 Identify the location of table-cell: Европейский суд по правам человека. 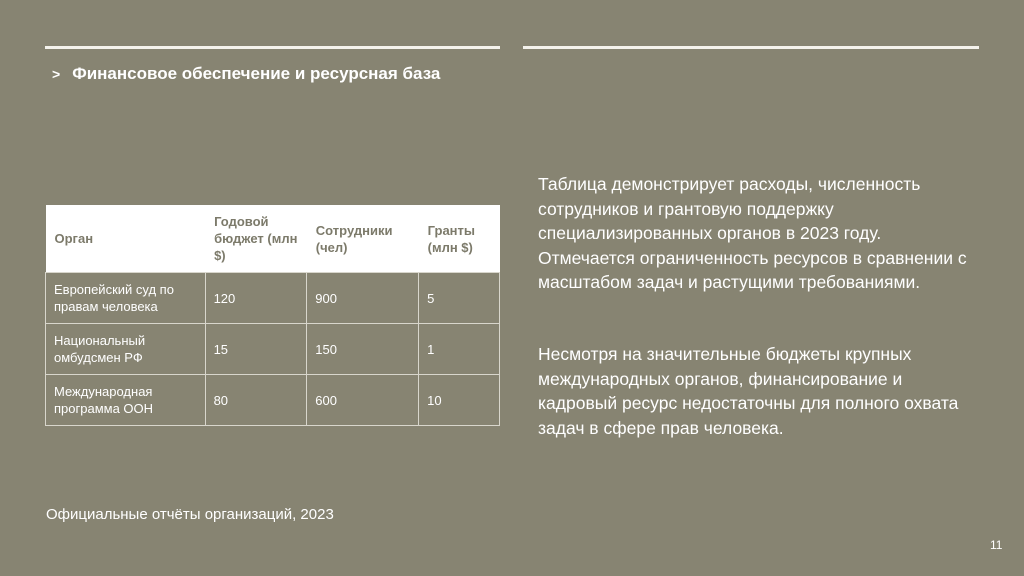
(125, 298).